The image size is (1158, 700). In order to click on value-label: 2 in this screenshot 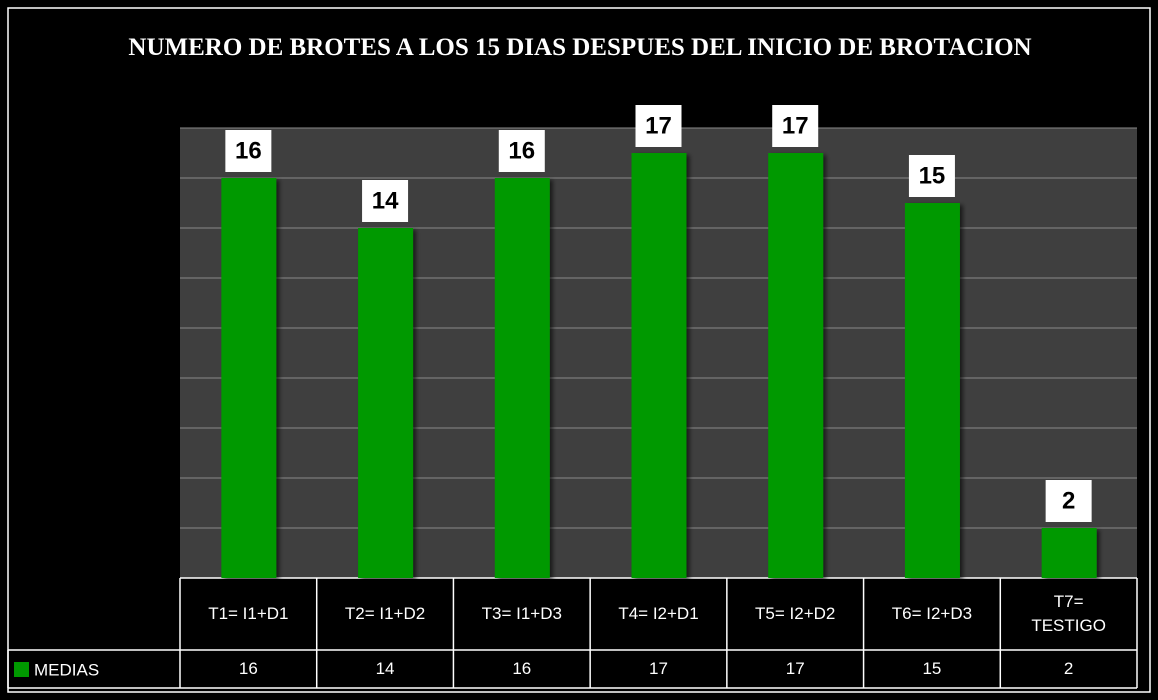, I will do `click(1068, 501)`.